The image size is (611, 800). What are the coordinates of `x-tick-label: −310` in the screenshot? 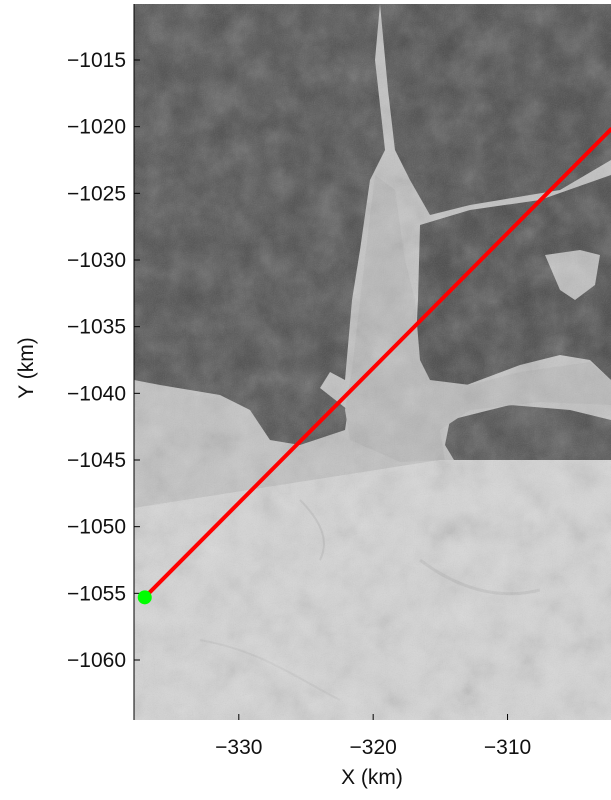 It's located at (507, 747).